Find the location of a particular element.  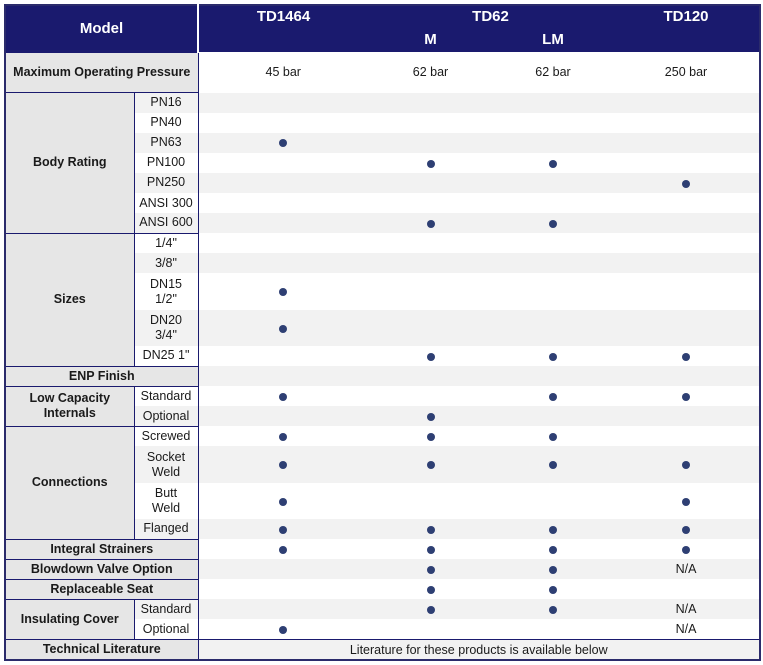

td1464-header: TD1464 is located at coordinates (283, 16).